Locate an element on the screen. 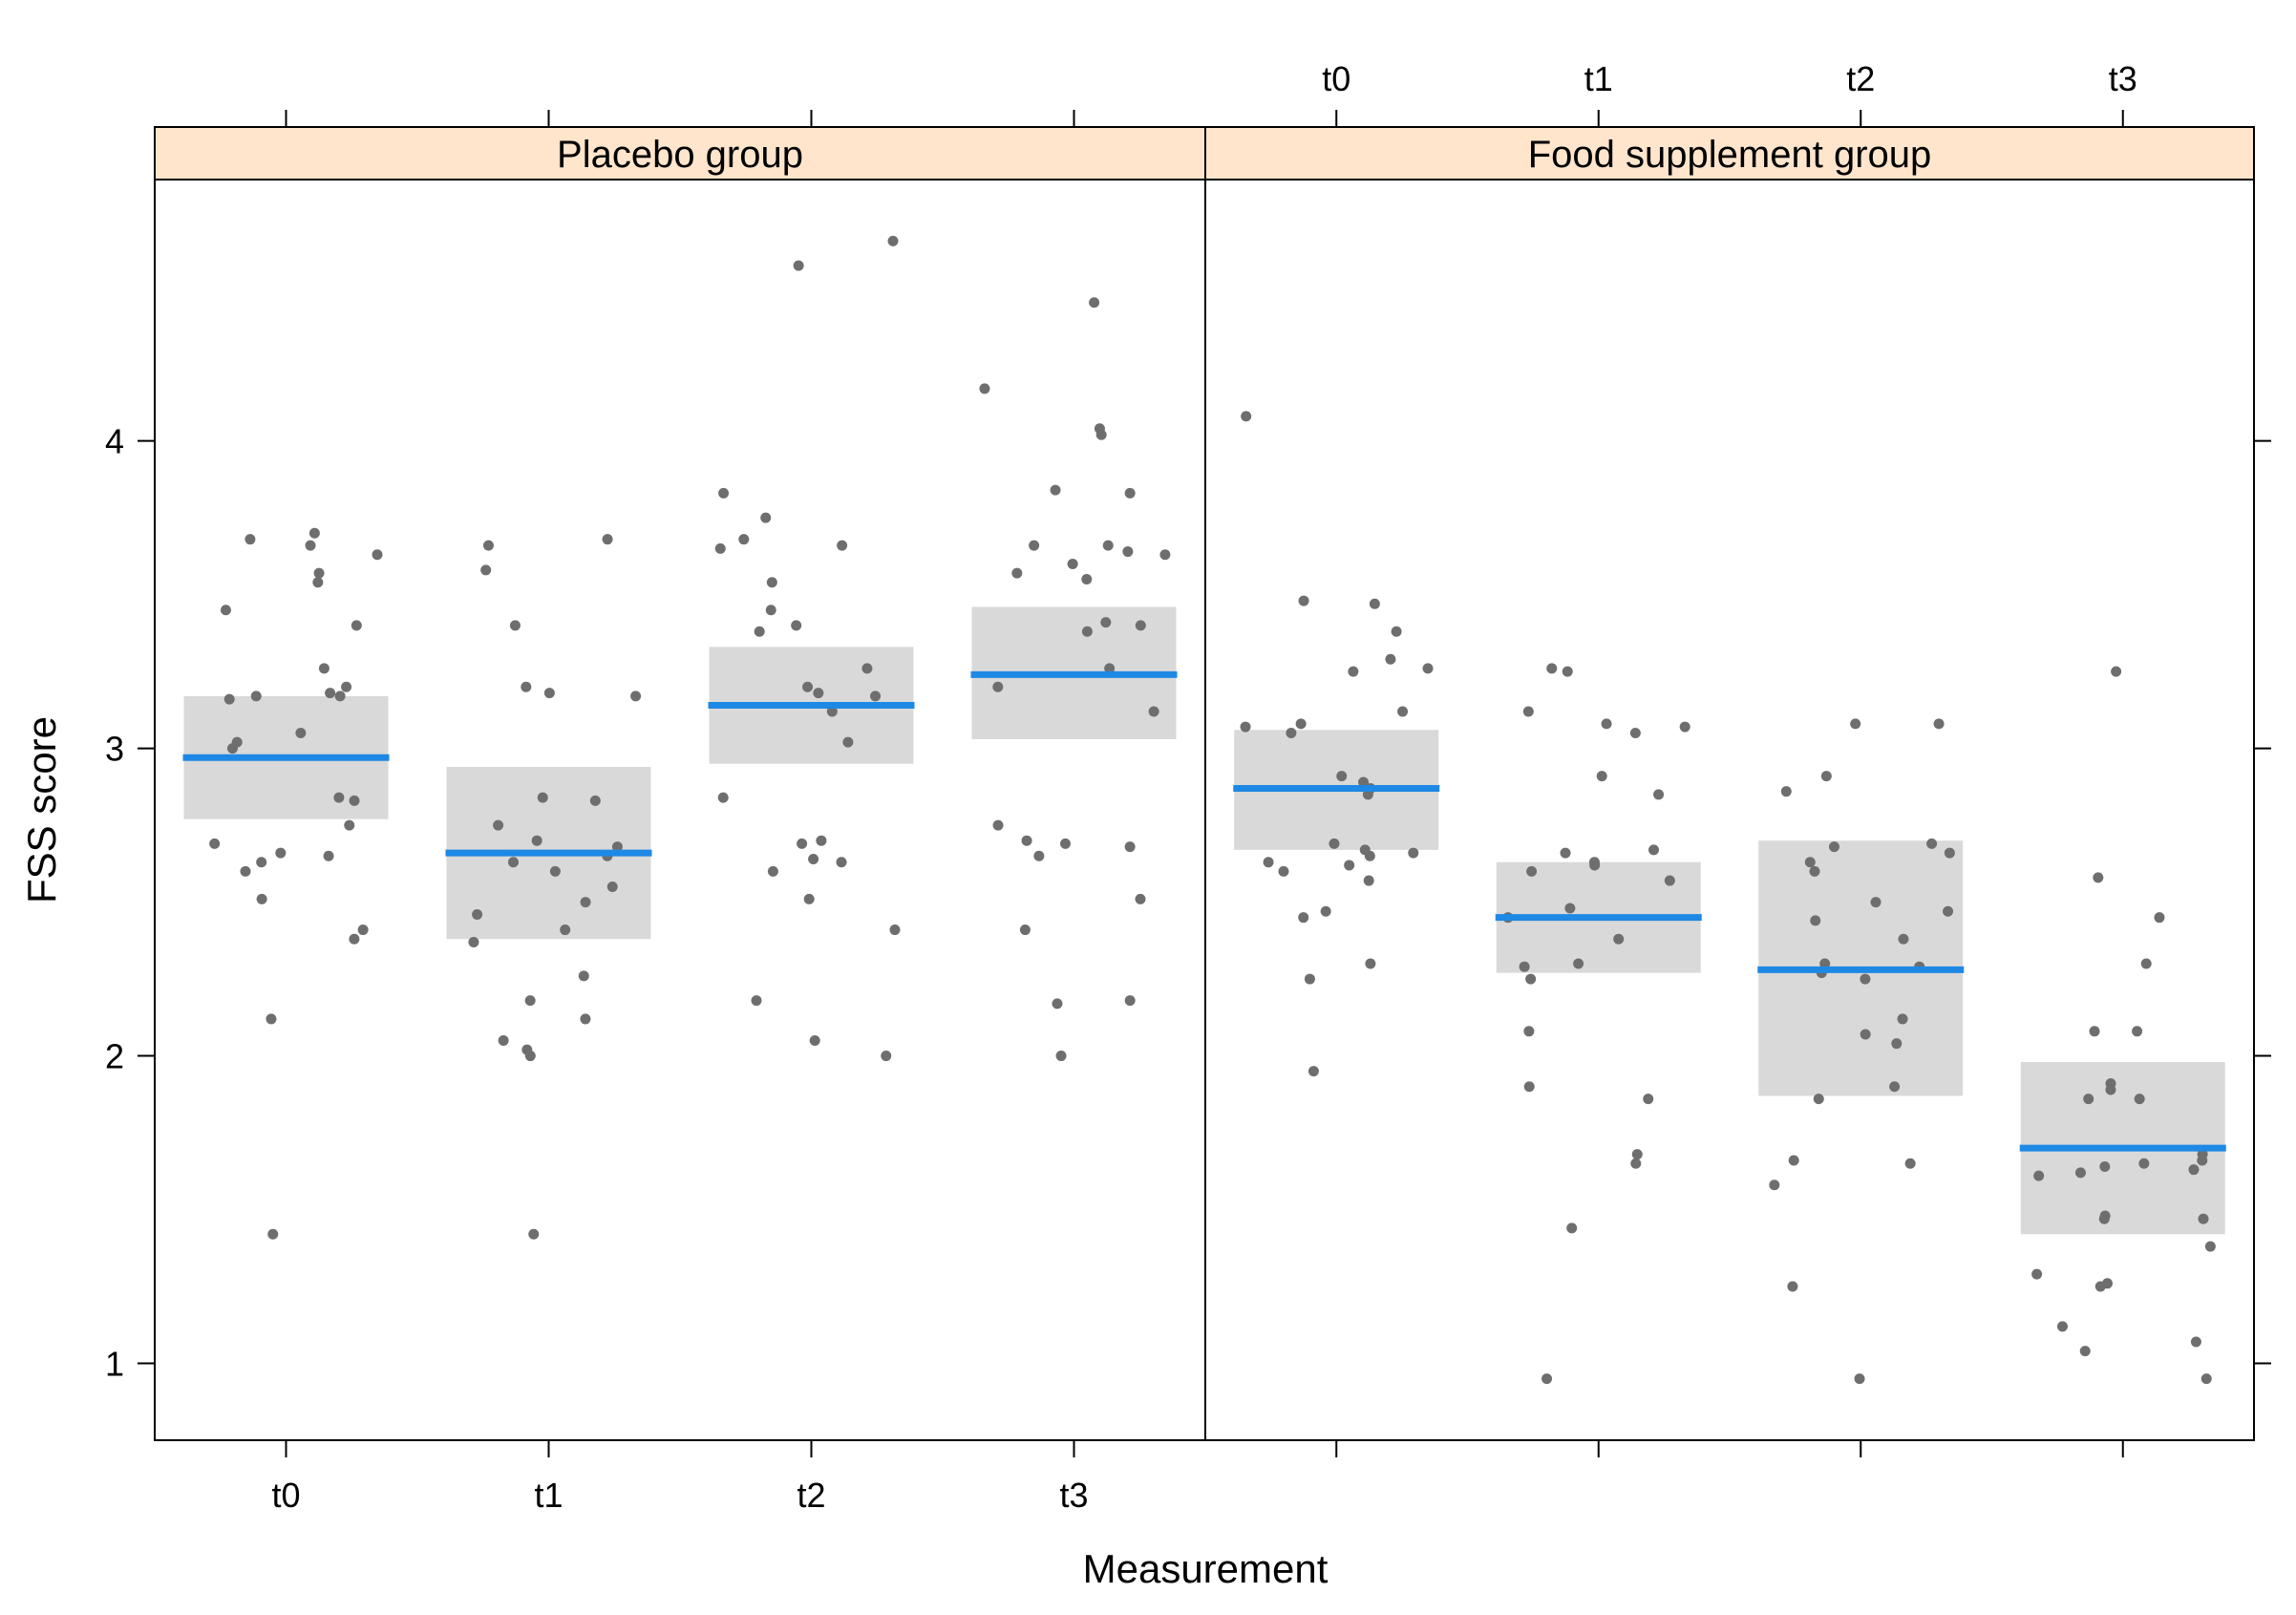 This screenshot has height=1615, width=2296. y-tick-label: 2 is located at coordinates (114, 1056).